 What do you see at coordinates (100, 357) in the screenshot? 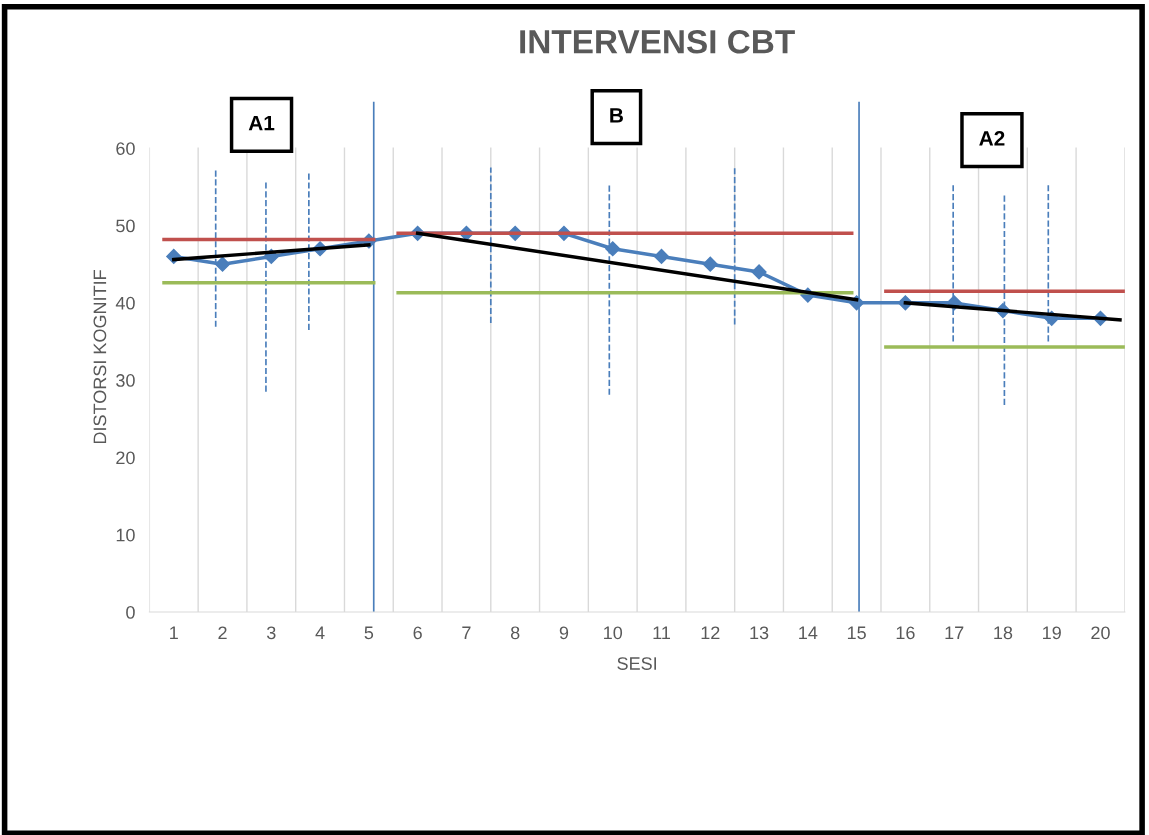
I see `y-axis-title: DISTORSI KOGNITIF` at bounding box center [100, 357].